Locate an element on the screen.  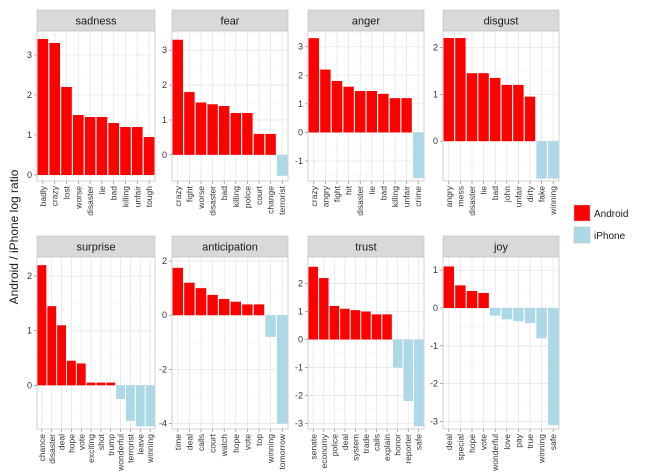
bar-tomorrow is located at coordinates (282, 369).